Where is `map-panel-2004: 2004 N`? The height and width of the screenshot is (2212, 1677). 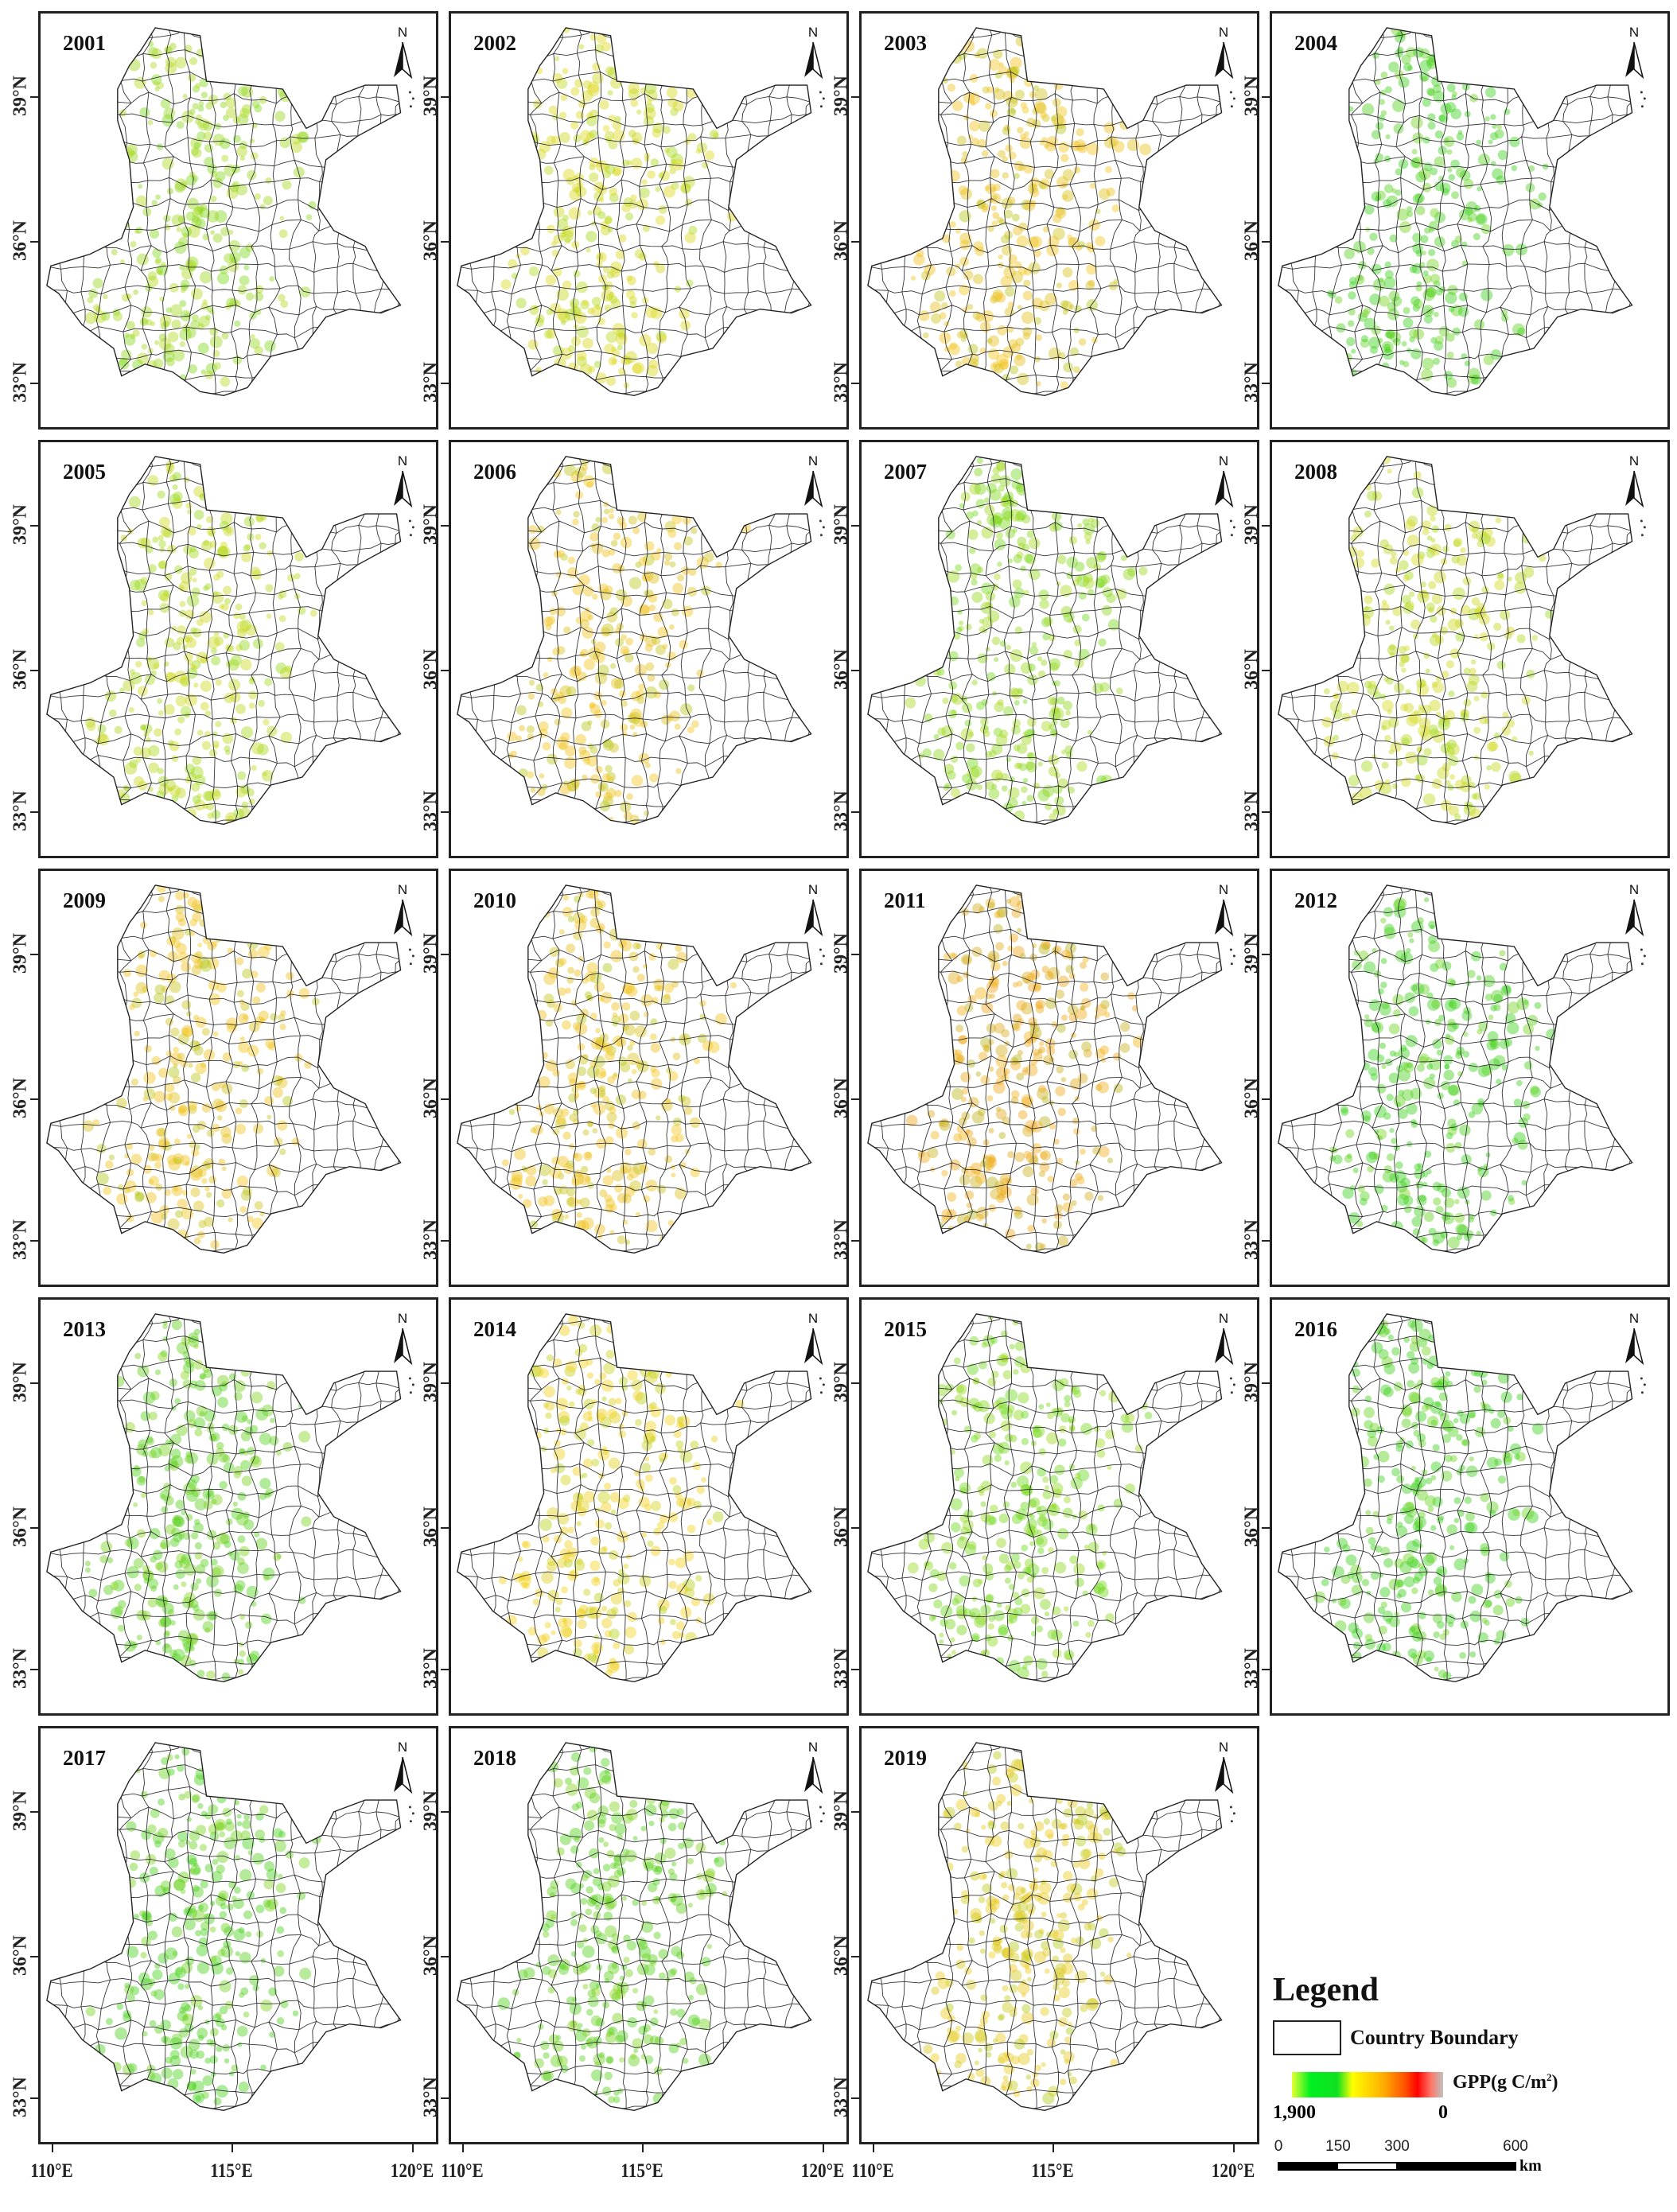 map-panel-2004: 2004 N is located at coordinates (1470, 220).